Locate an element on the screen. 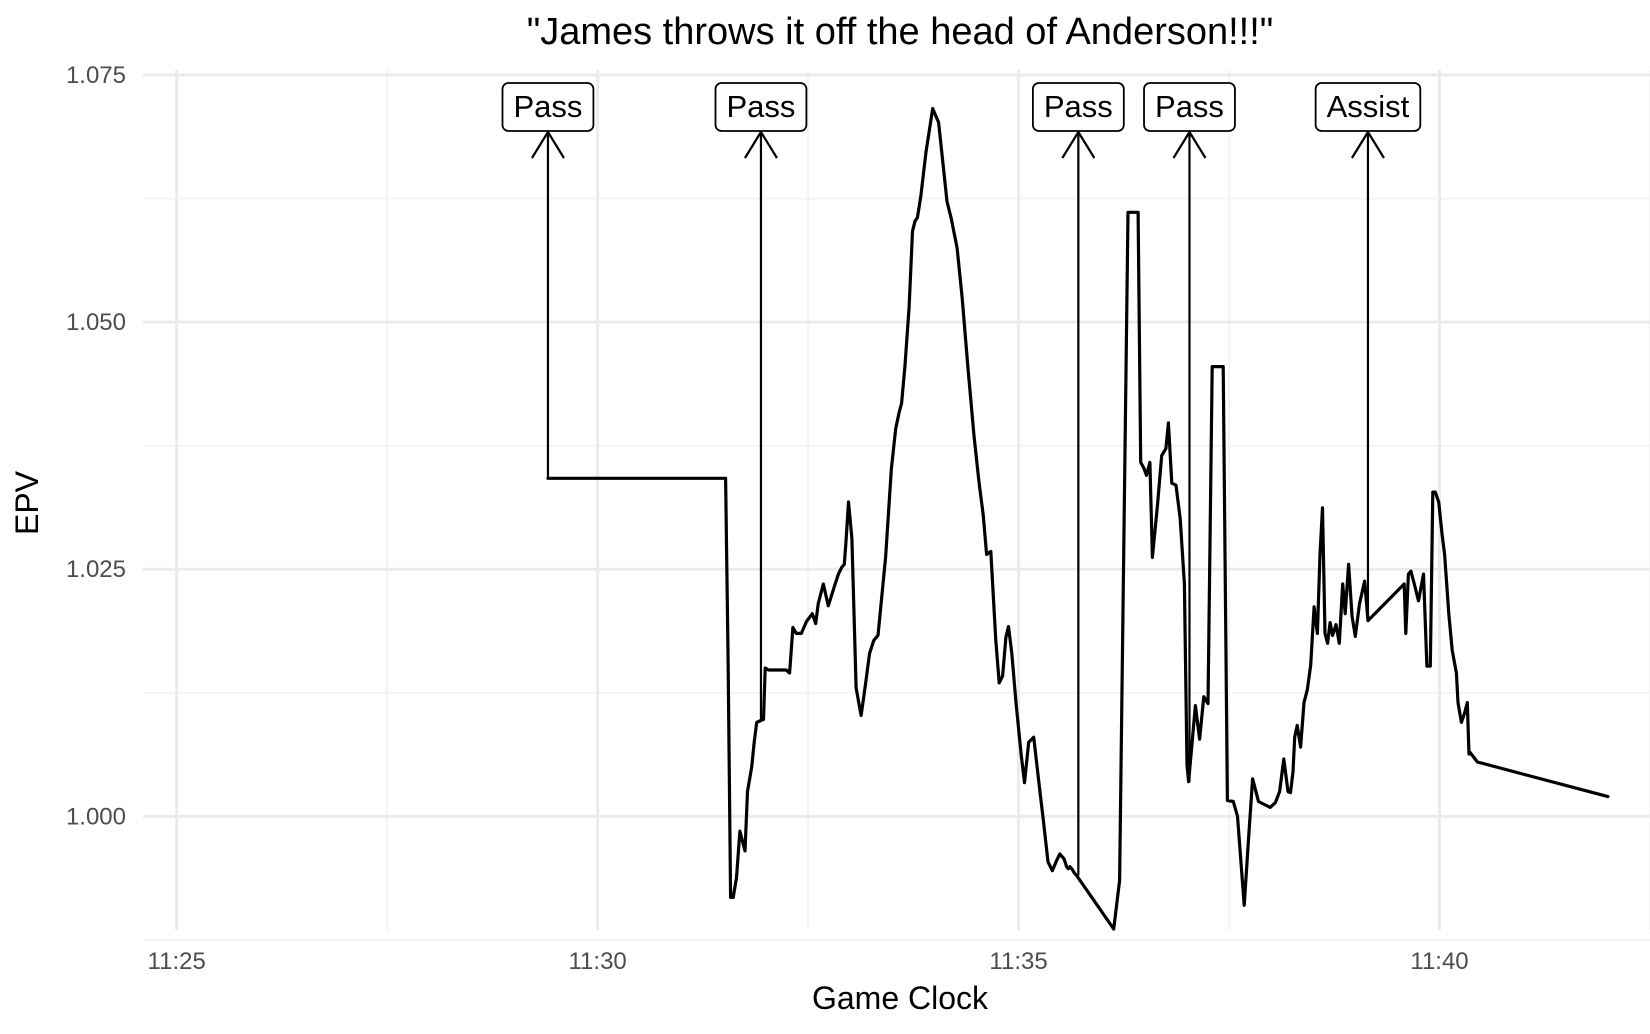  y-tick-label: 1.050 is located at coordinates (96, 322).